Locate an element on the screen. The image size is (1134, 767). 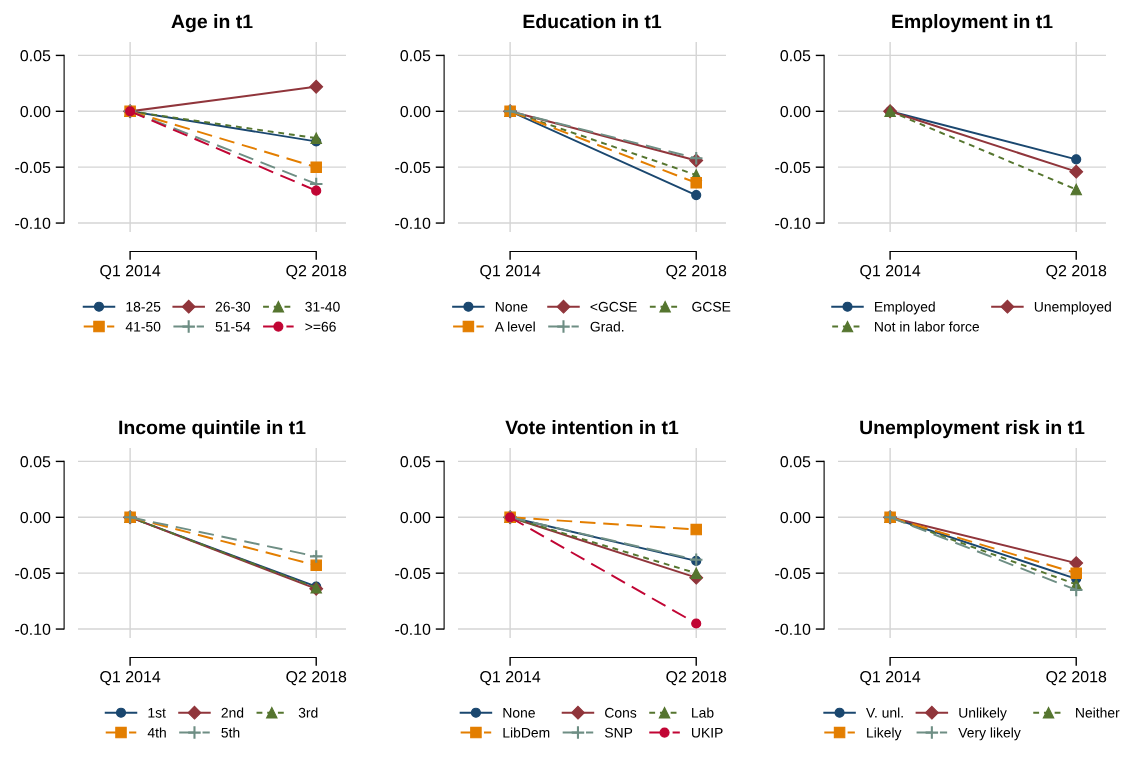
legend-label: 41-50 is located at coordinates (143, 326).